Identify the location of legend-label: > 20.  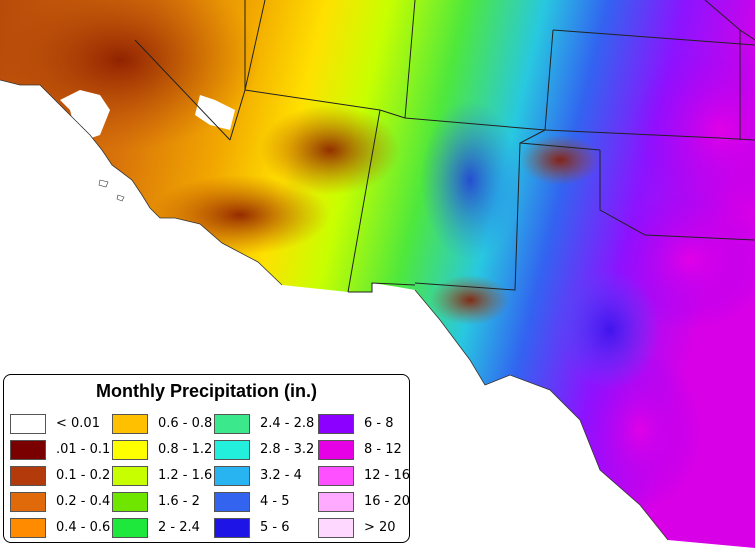
(380, 527).